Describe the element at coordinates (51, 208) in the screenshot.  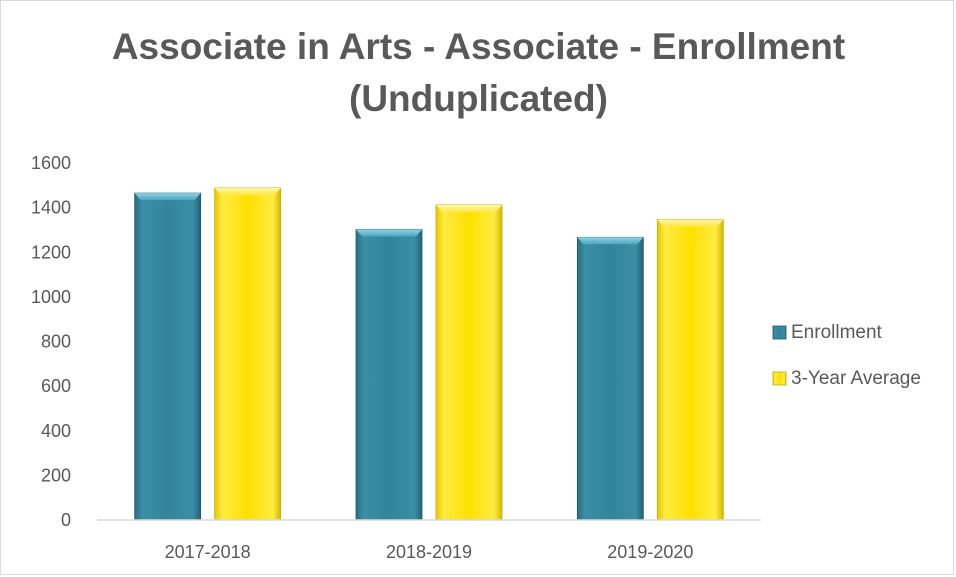
I see `y-tick-label: 1400` at that location.